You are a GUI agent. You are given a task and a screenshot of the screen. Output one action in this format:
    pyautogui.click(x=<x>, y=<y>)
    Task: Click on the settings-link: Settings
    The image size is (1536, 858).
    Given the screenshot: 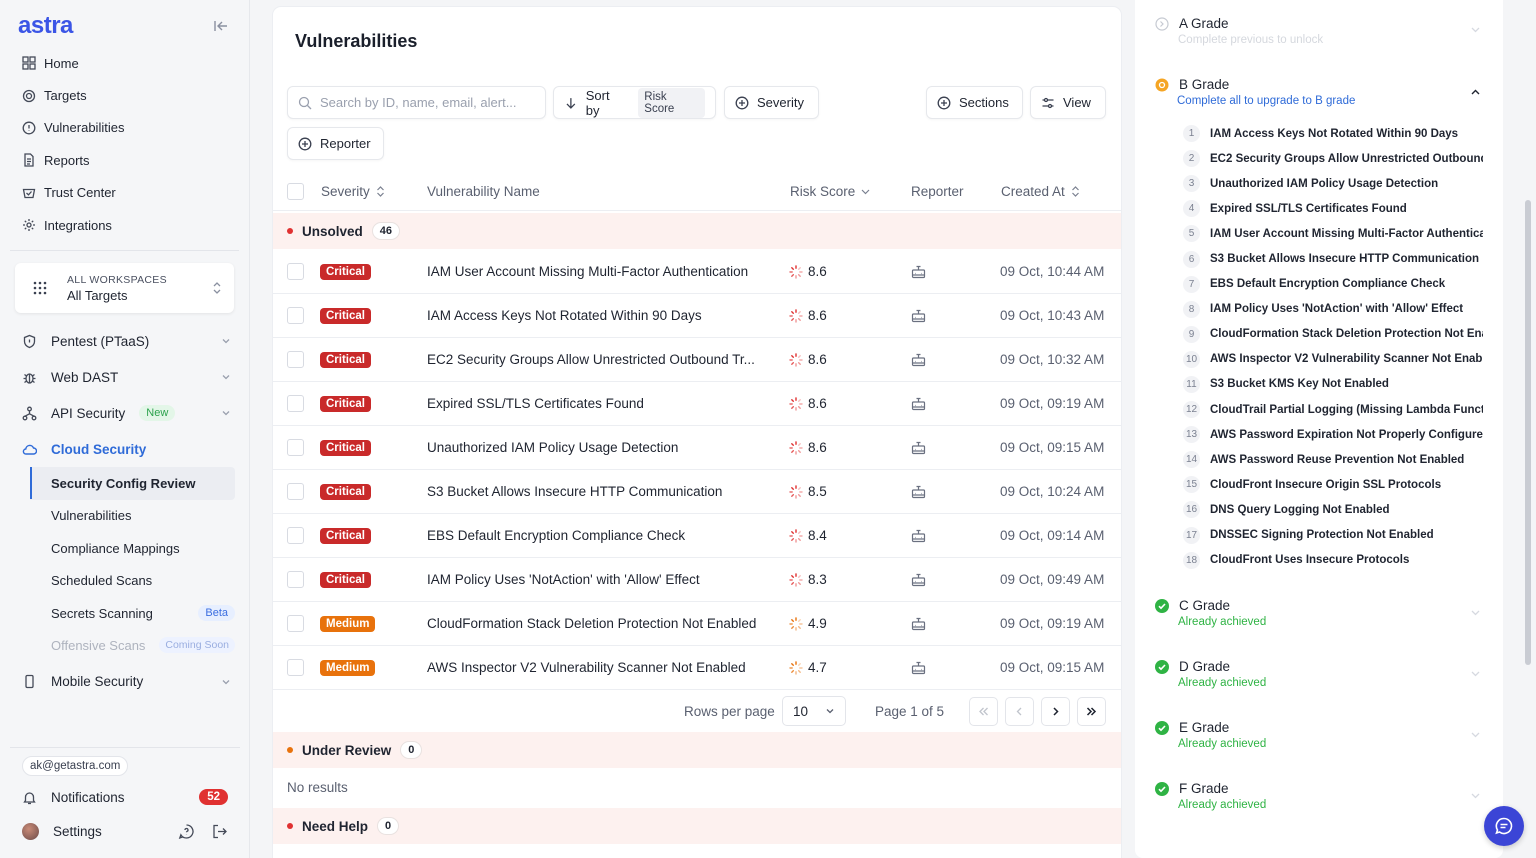 What is the action you would take?
    pyautogui.click(x=125, y=831)
    